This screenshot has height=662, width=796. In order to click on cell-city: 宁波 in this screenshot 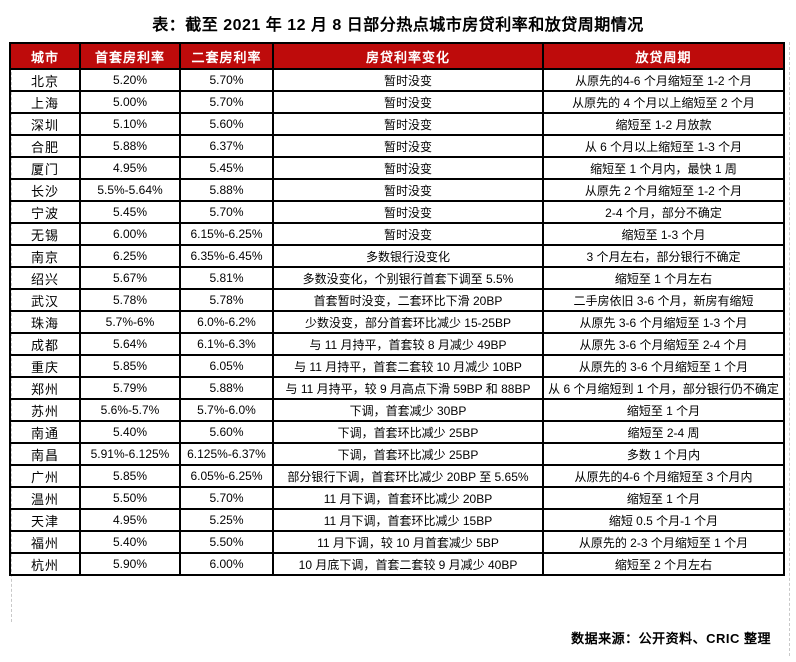, I will do `click(45, 212)`.